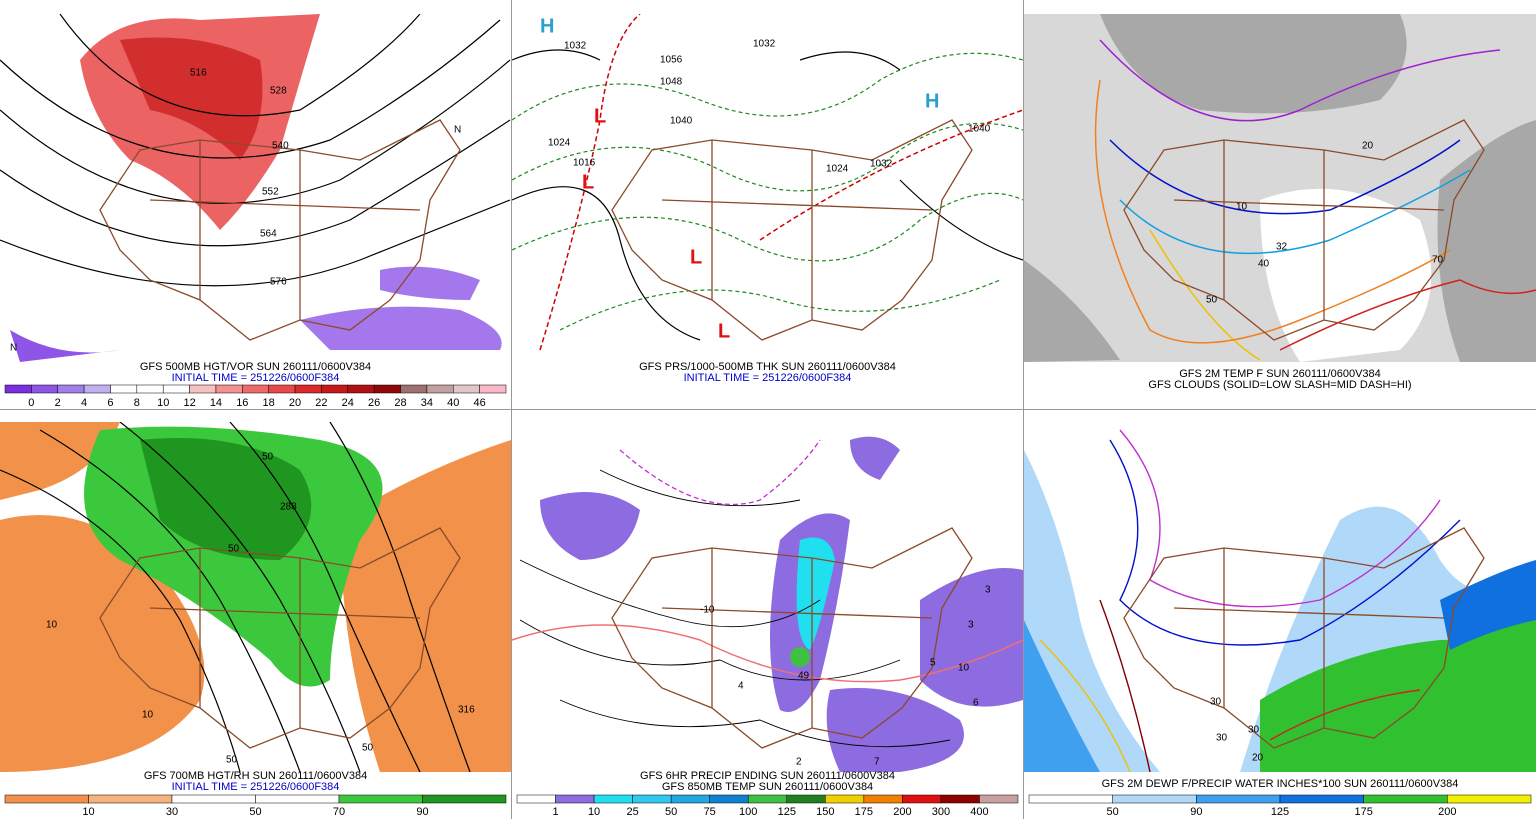 Image resolution: width=1536 pixels, height=819 pixels. I want to click on colorbar-label: 24, so click(348, 403).